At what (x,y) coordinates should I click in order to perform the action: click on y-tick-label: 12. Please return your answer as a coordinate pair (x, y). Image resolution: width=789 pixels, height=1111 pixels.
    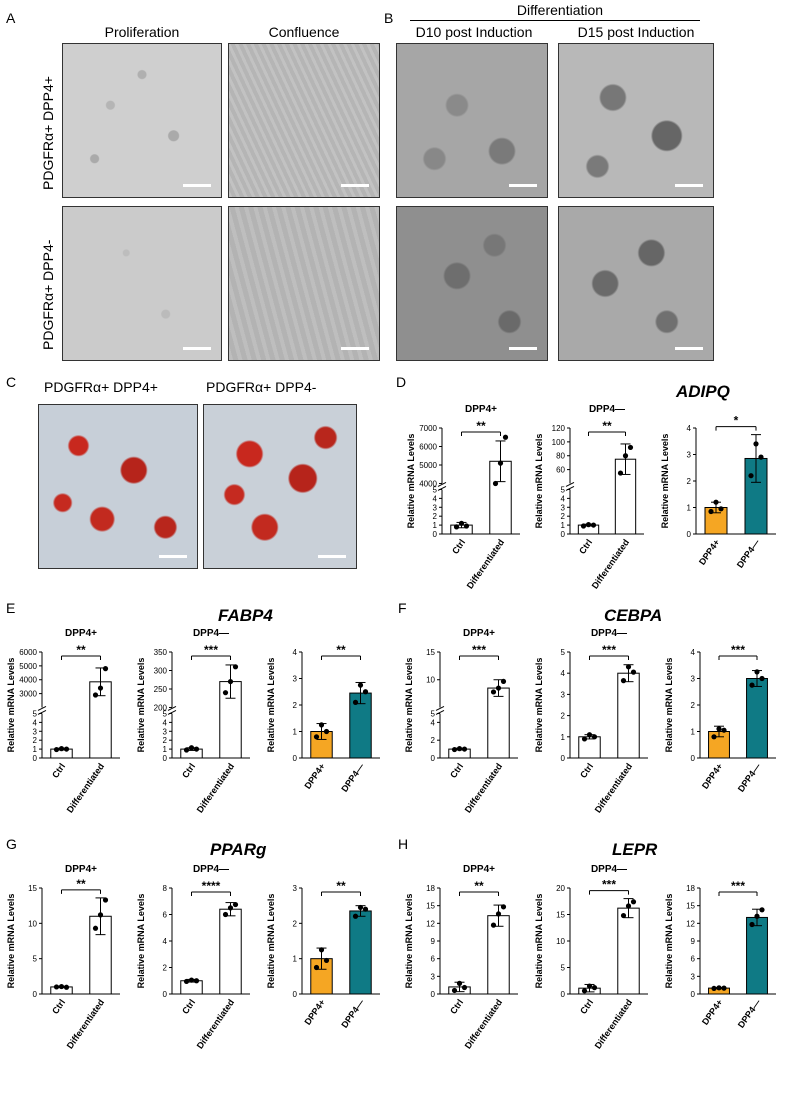
    Looking at the image, I should click on (430, 923).